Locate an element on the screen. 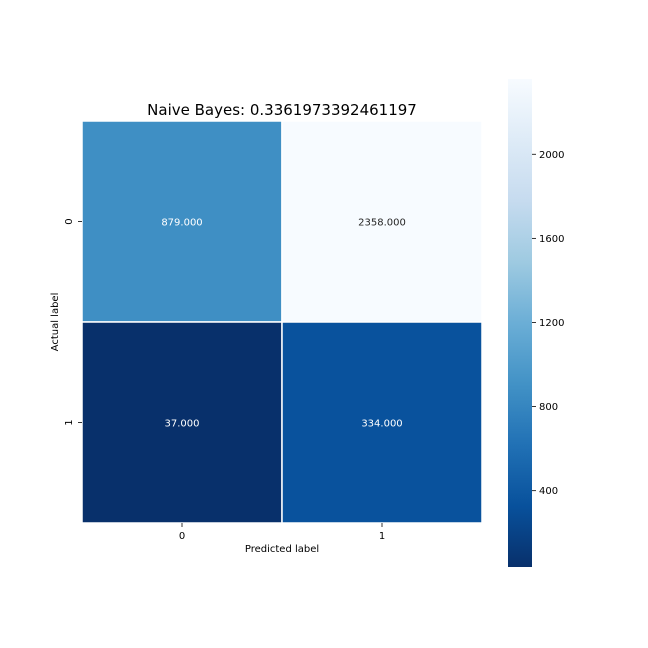  y-axis-ticks: 01 is located at coordinates (73, 322).